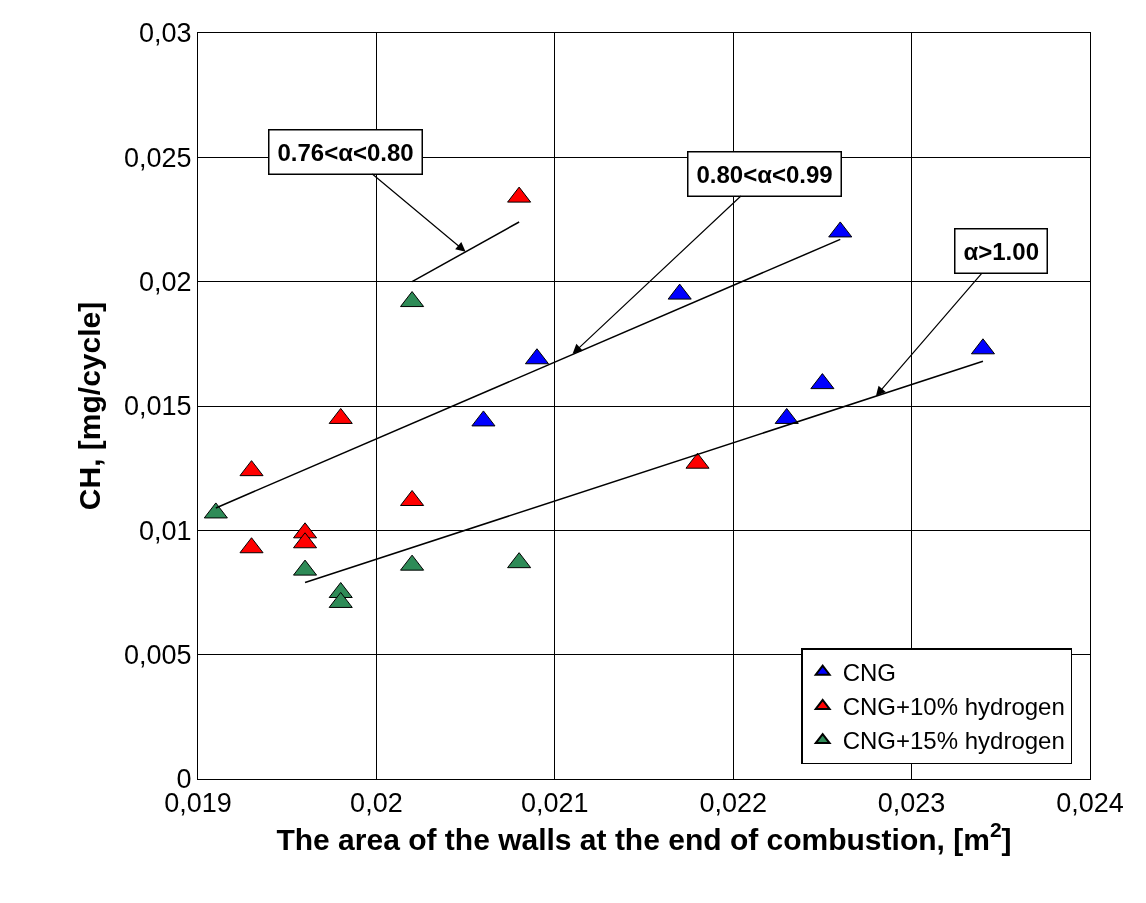 Image resolution: width=1146 pixels, height=903 pixels. I want to click on x-tick-label: 0,024, so click(1090, 803).